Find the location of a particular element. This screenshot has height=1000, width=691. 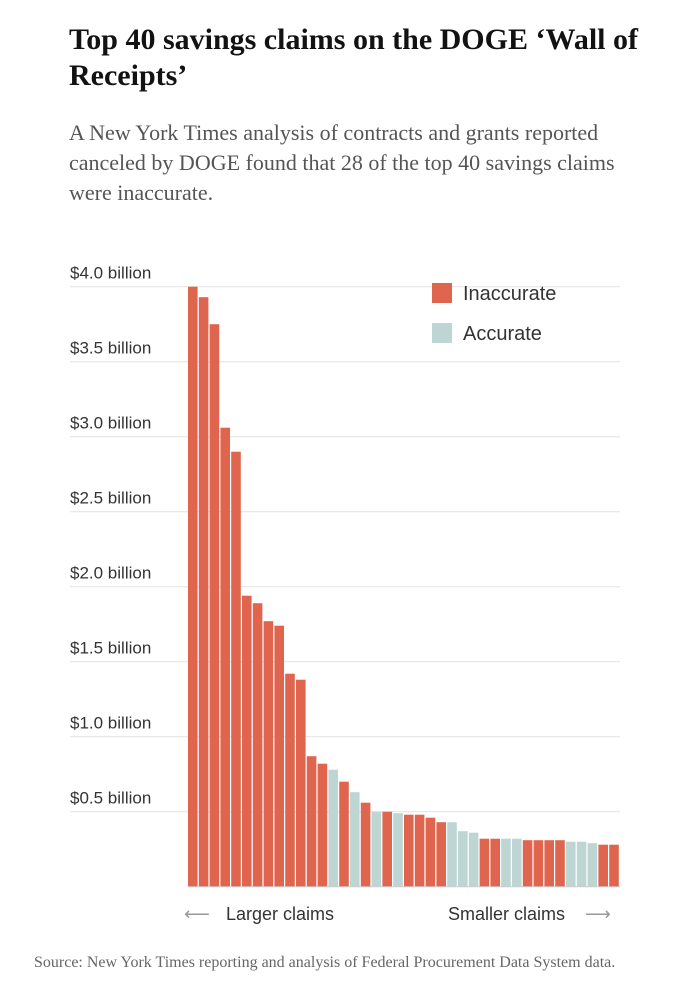

legend-swatch-inaccurate is located at coordinates (442, 293).